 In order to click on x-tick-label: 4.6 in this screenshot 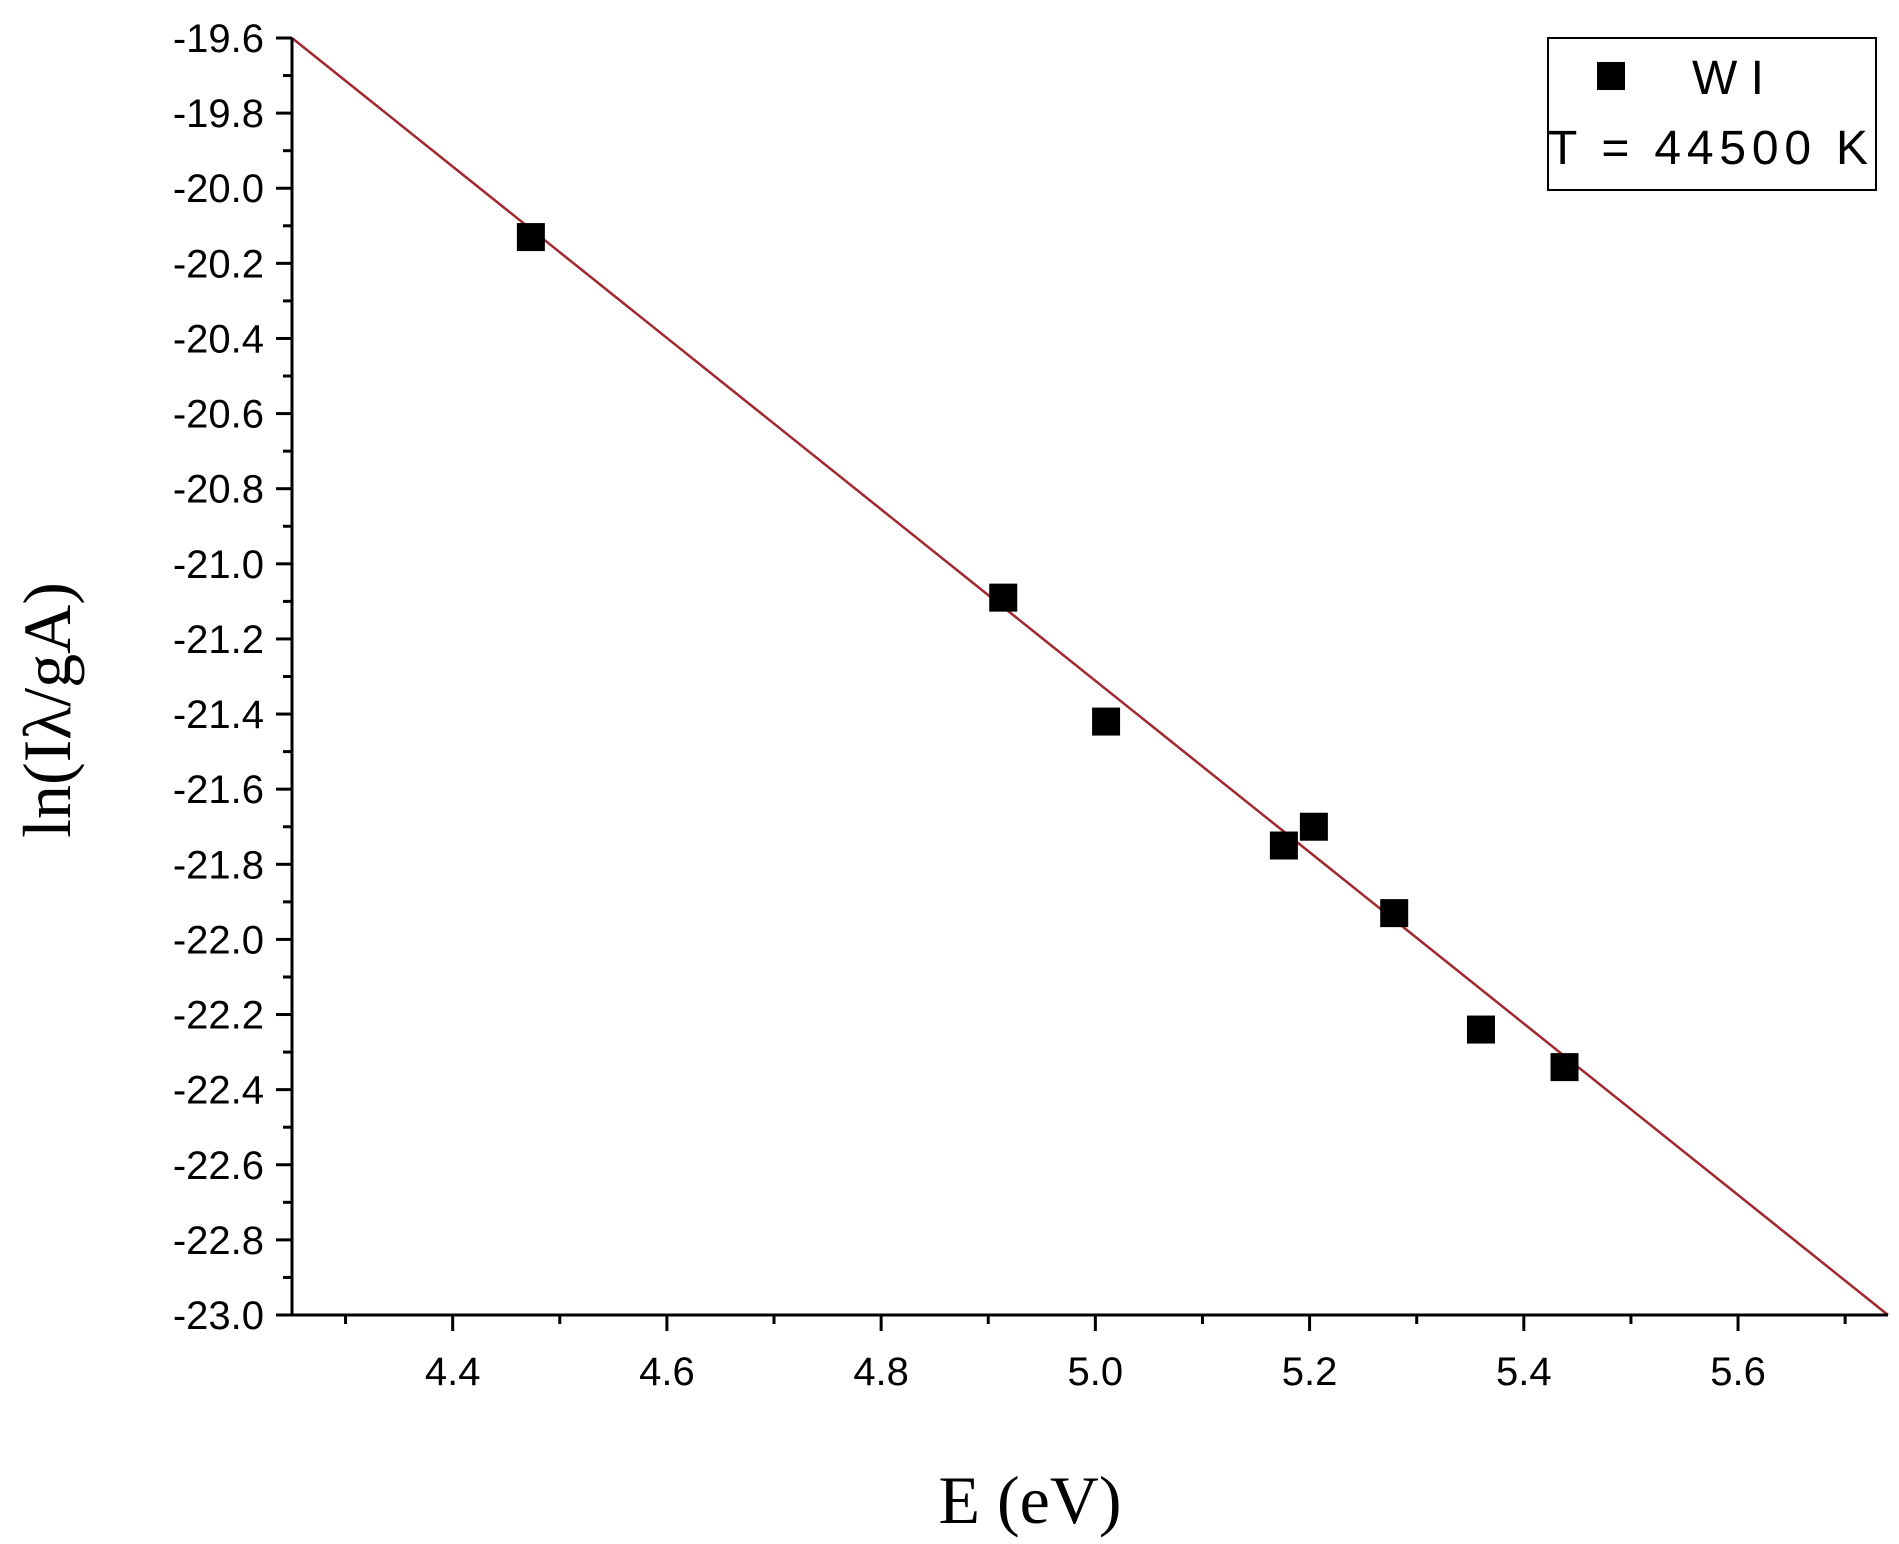, I will do `click(667, 1372)`.